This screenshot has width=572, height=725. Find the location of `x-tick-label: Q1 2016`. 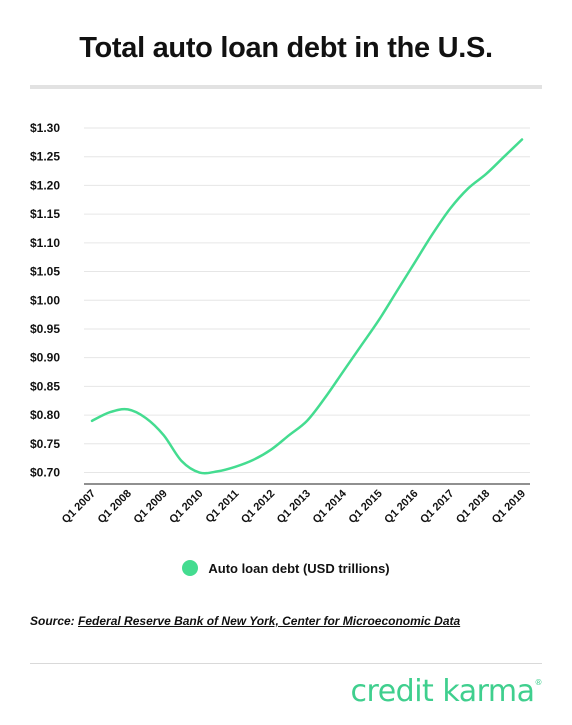

x-tick-label: Q1 2016 is located at coordinates (401, 507).